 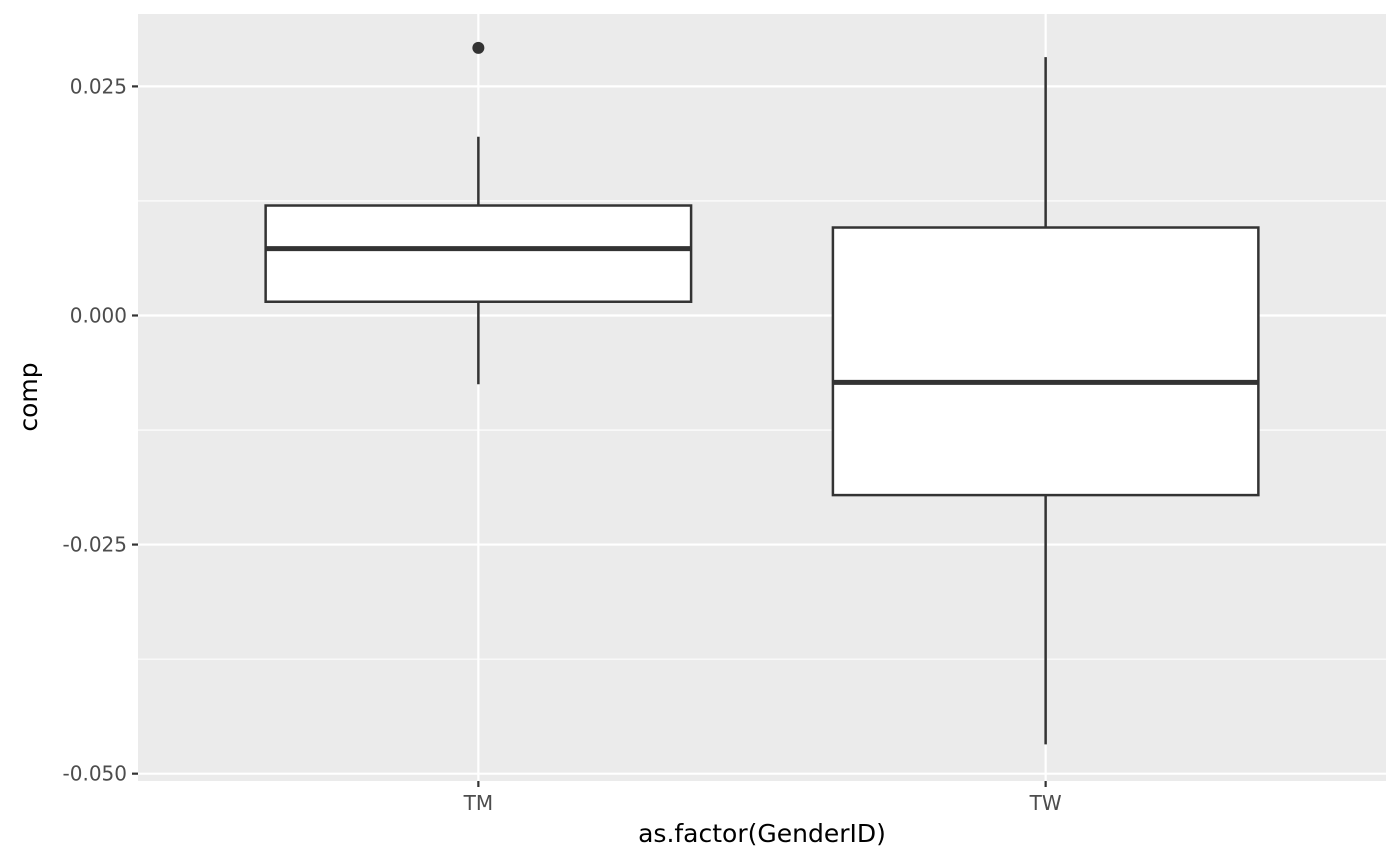 What do you see at coordinates (478, 803) in the screenshot?
I see `x-tick-label: TM` at bounding box center [478, 803].